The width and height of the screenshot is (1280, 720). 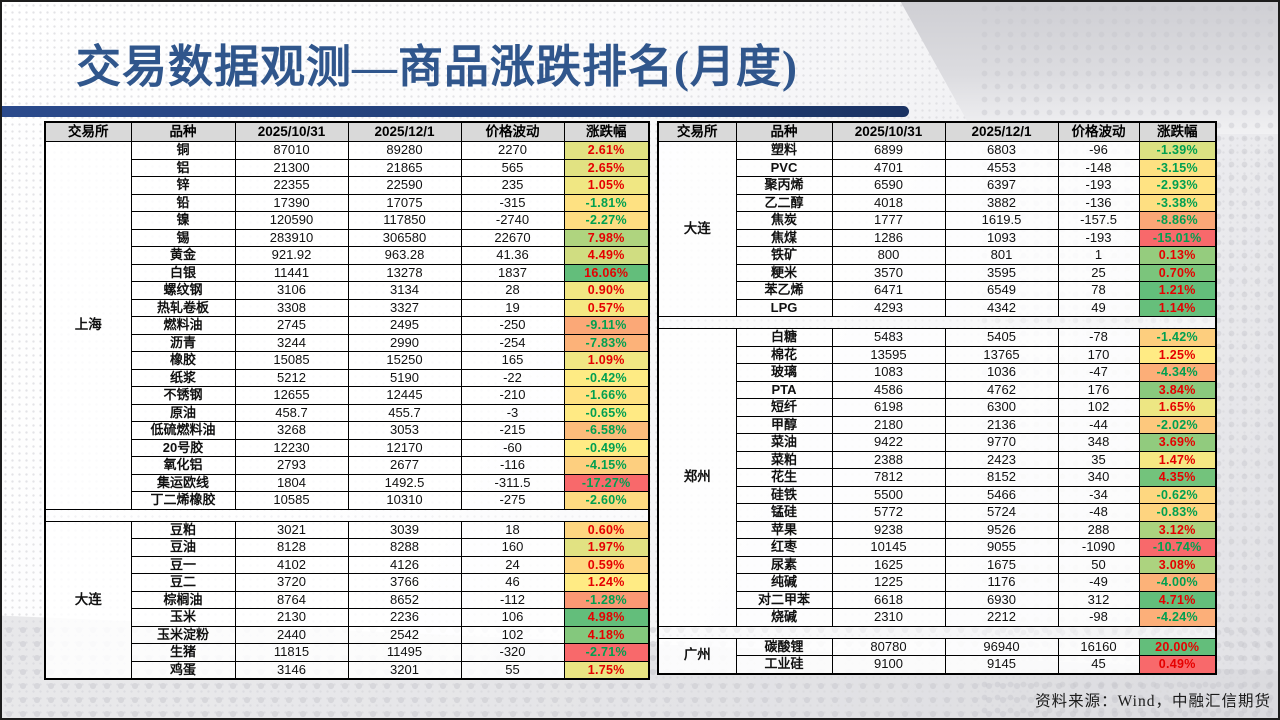 What do you see at coordinates (291, 325) in the screenshot?
I see `price-start-cell: 2745` at bounding box center [291, 325].